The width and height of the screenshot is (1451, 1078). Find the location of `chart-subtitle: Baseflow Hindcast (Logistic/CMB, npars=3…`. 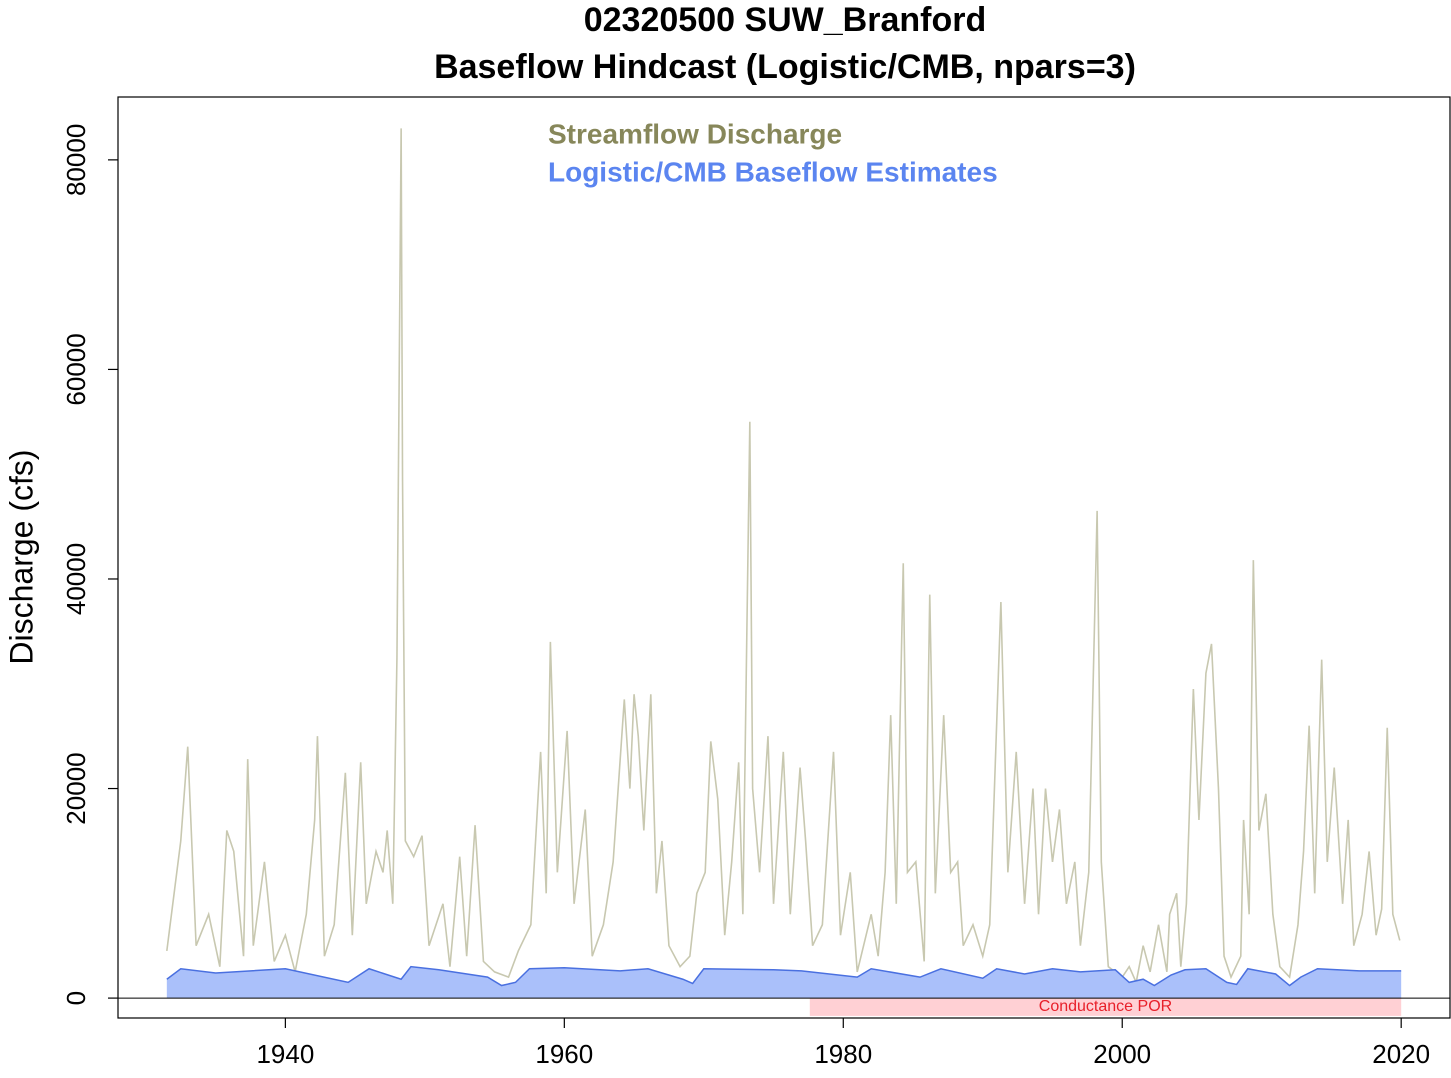

chart-subtitle: Baseflow Hindcast (Logistic/CMB, npars=3… is located at coordinates (785, 67).